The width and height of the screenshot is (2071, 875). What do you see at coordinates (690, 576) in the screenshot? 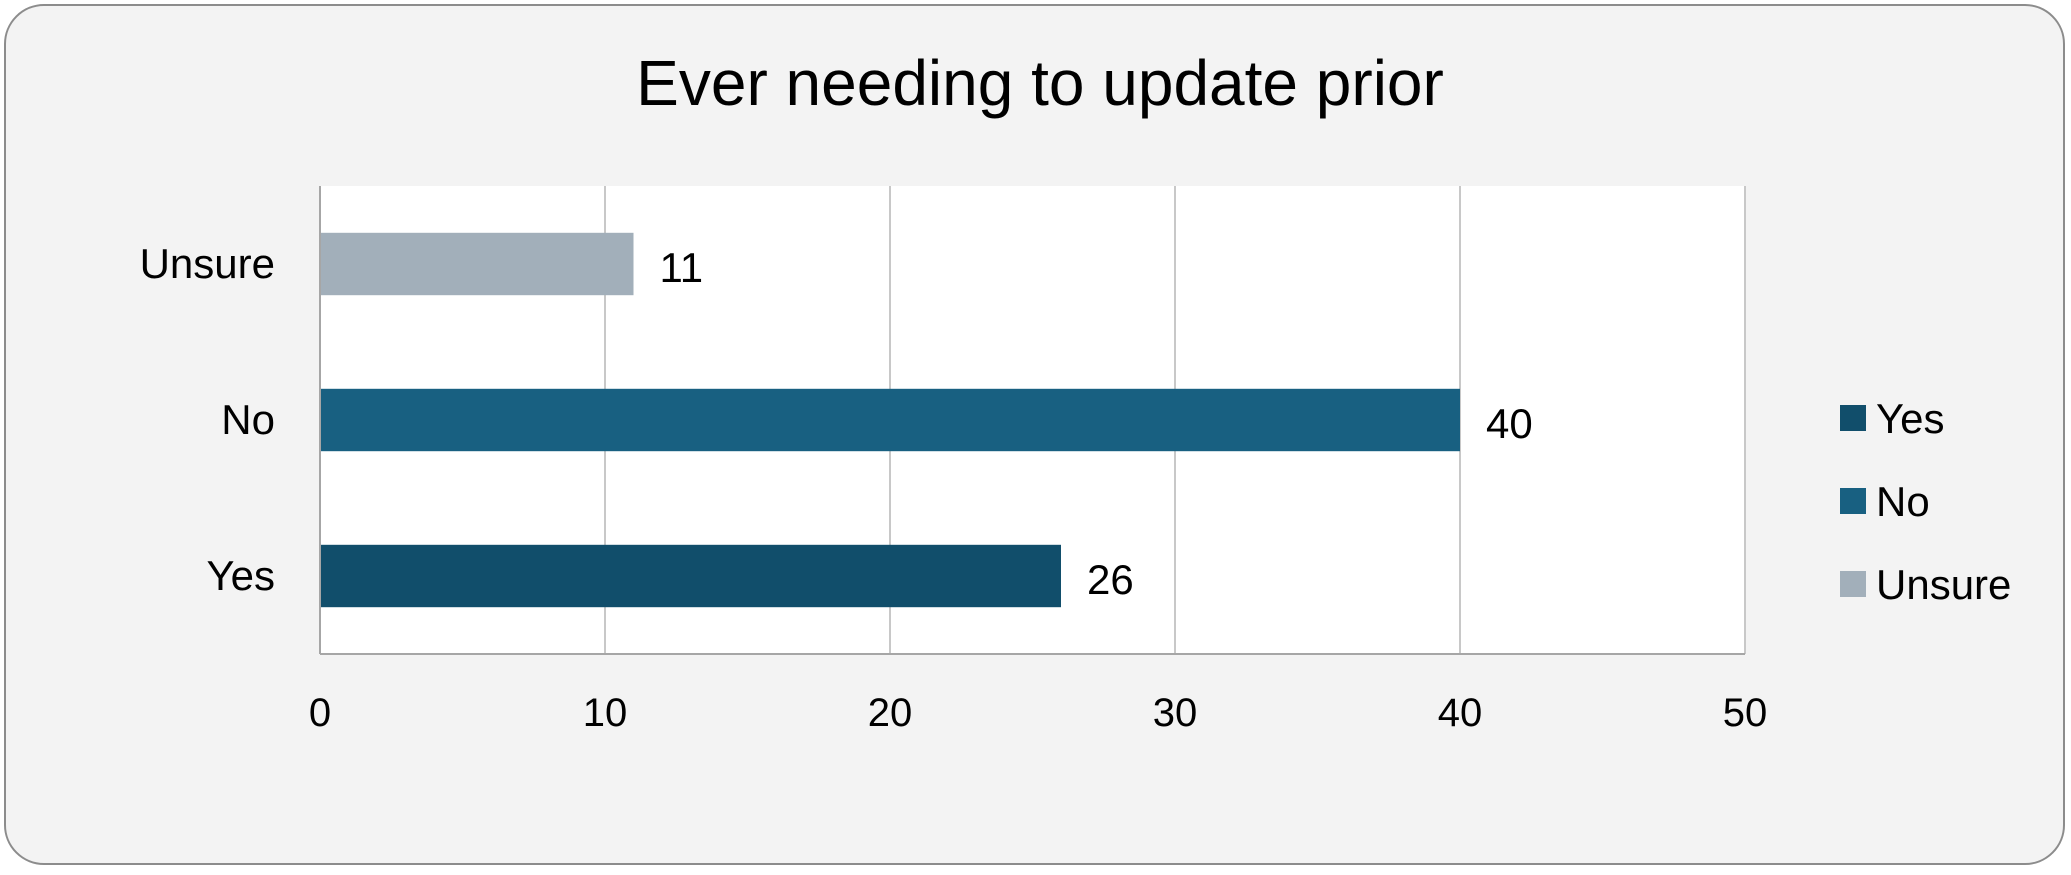
I see `bar-yes` at bounding box center [690, 576].